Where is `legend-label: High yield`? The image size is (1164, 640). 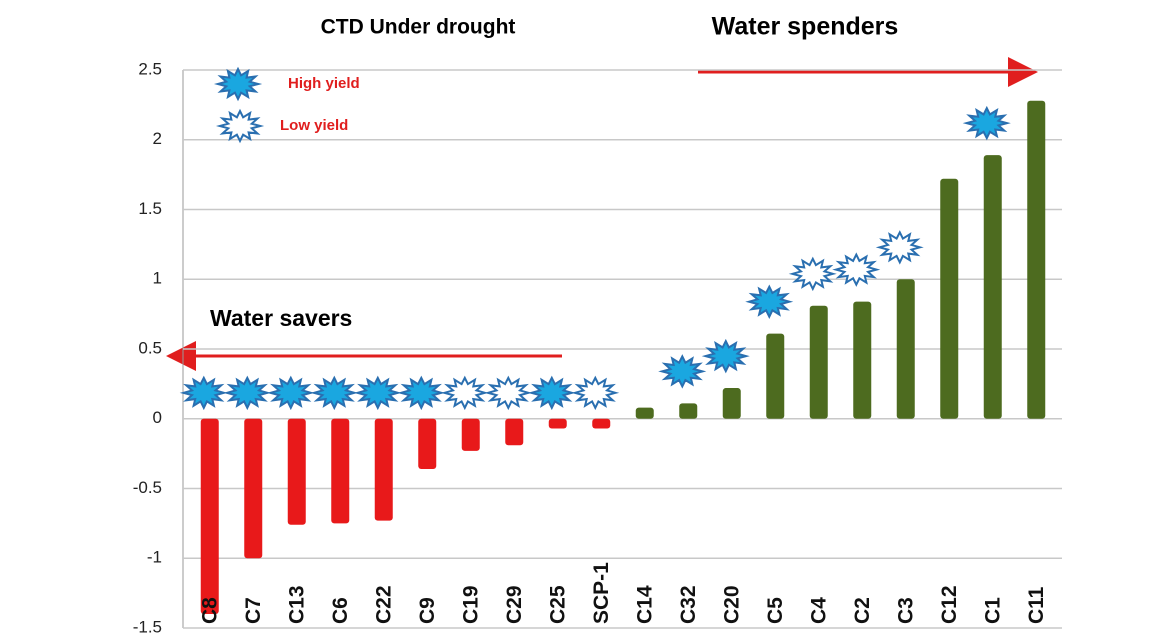 legend-label: High yield is located at coordinates (324, 83).